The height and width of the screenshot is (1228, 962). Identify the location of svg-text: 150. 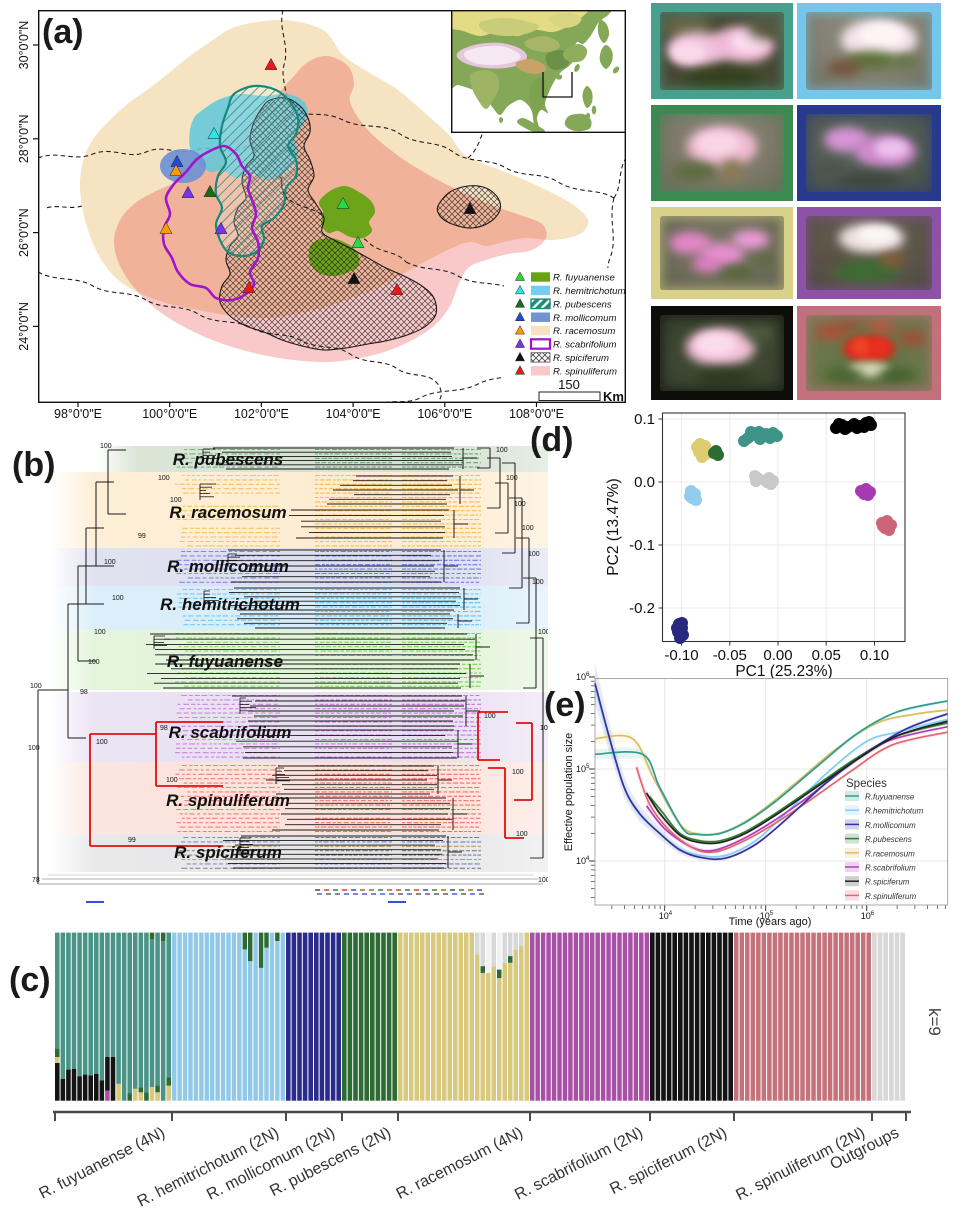
(569, 384).